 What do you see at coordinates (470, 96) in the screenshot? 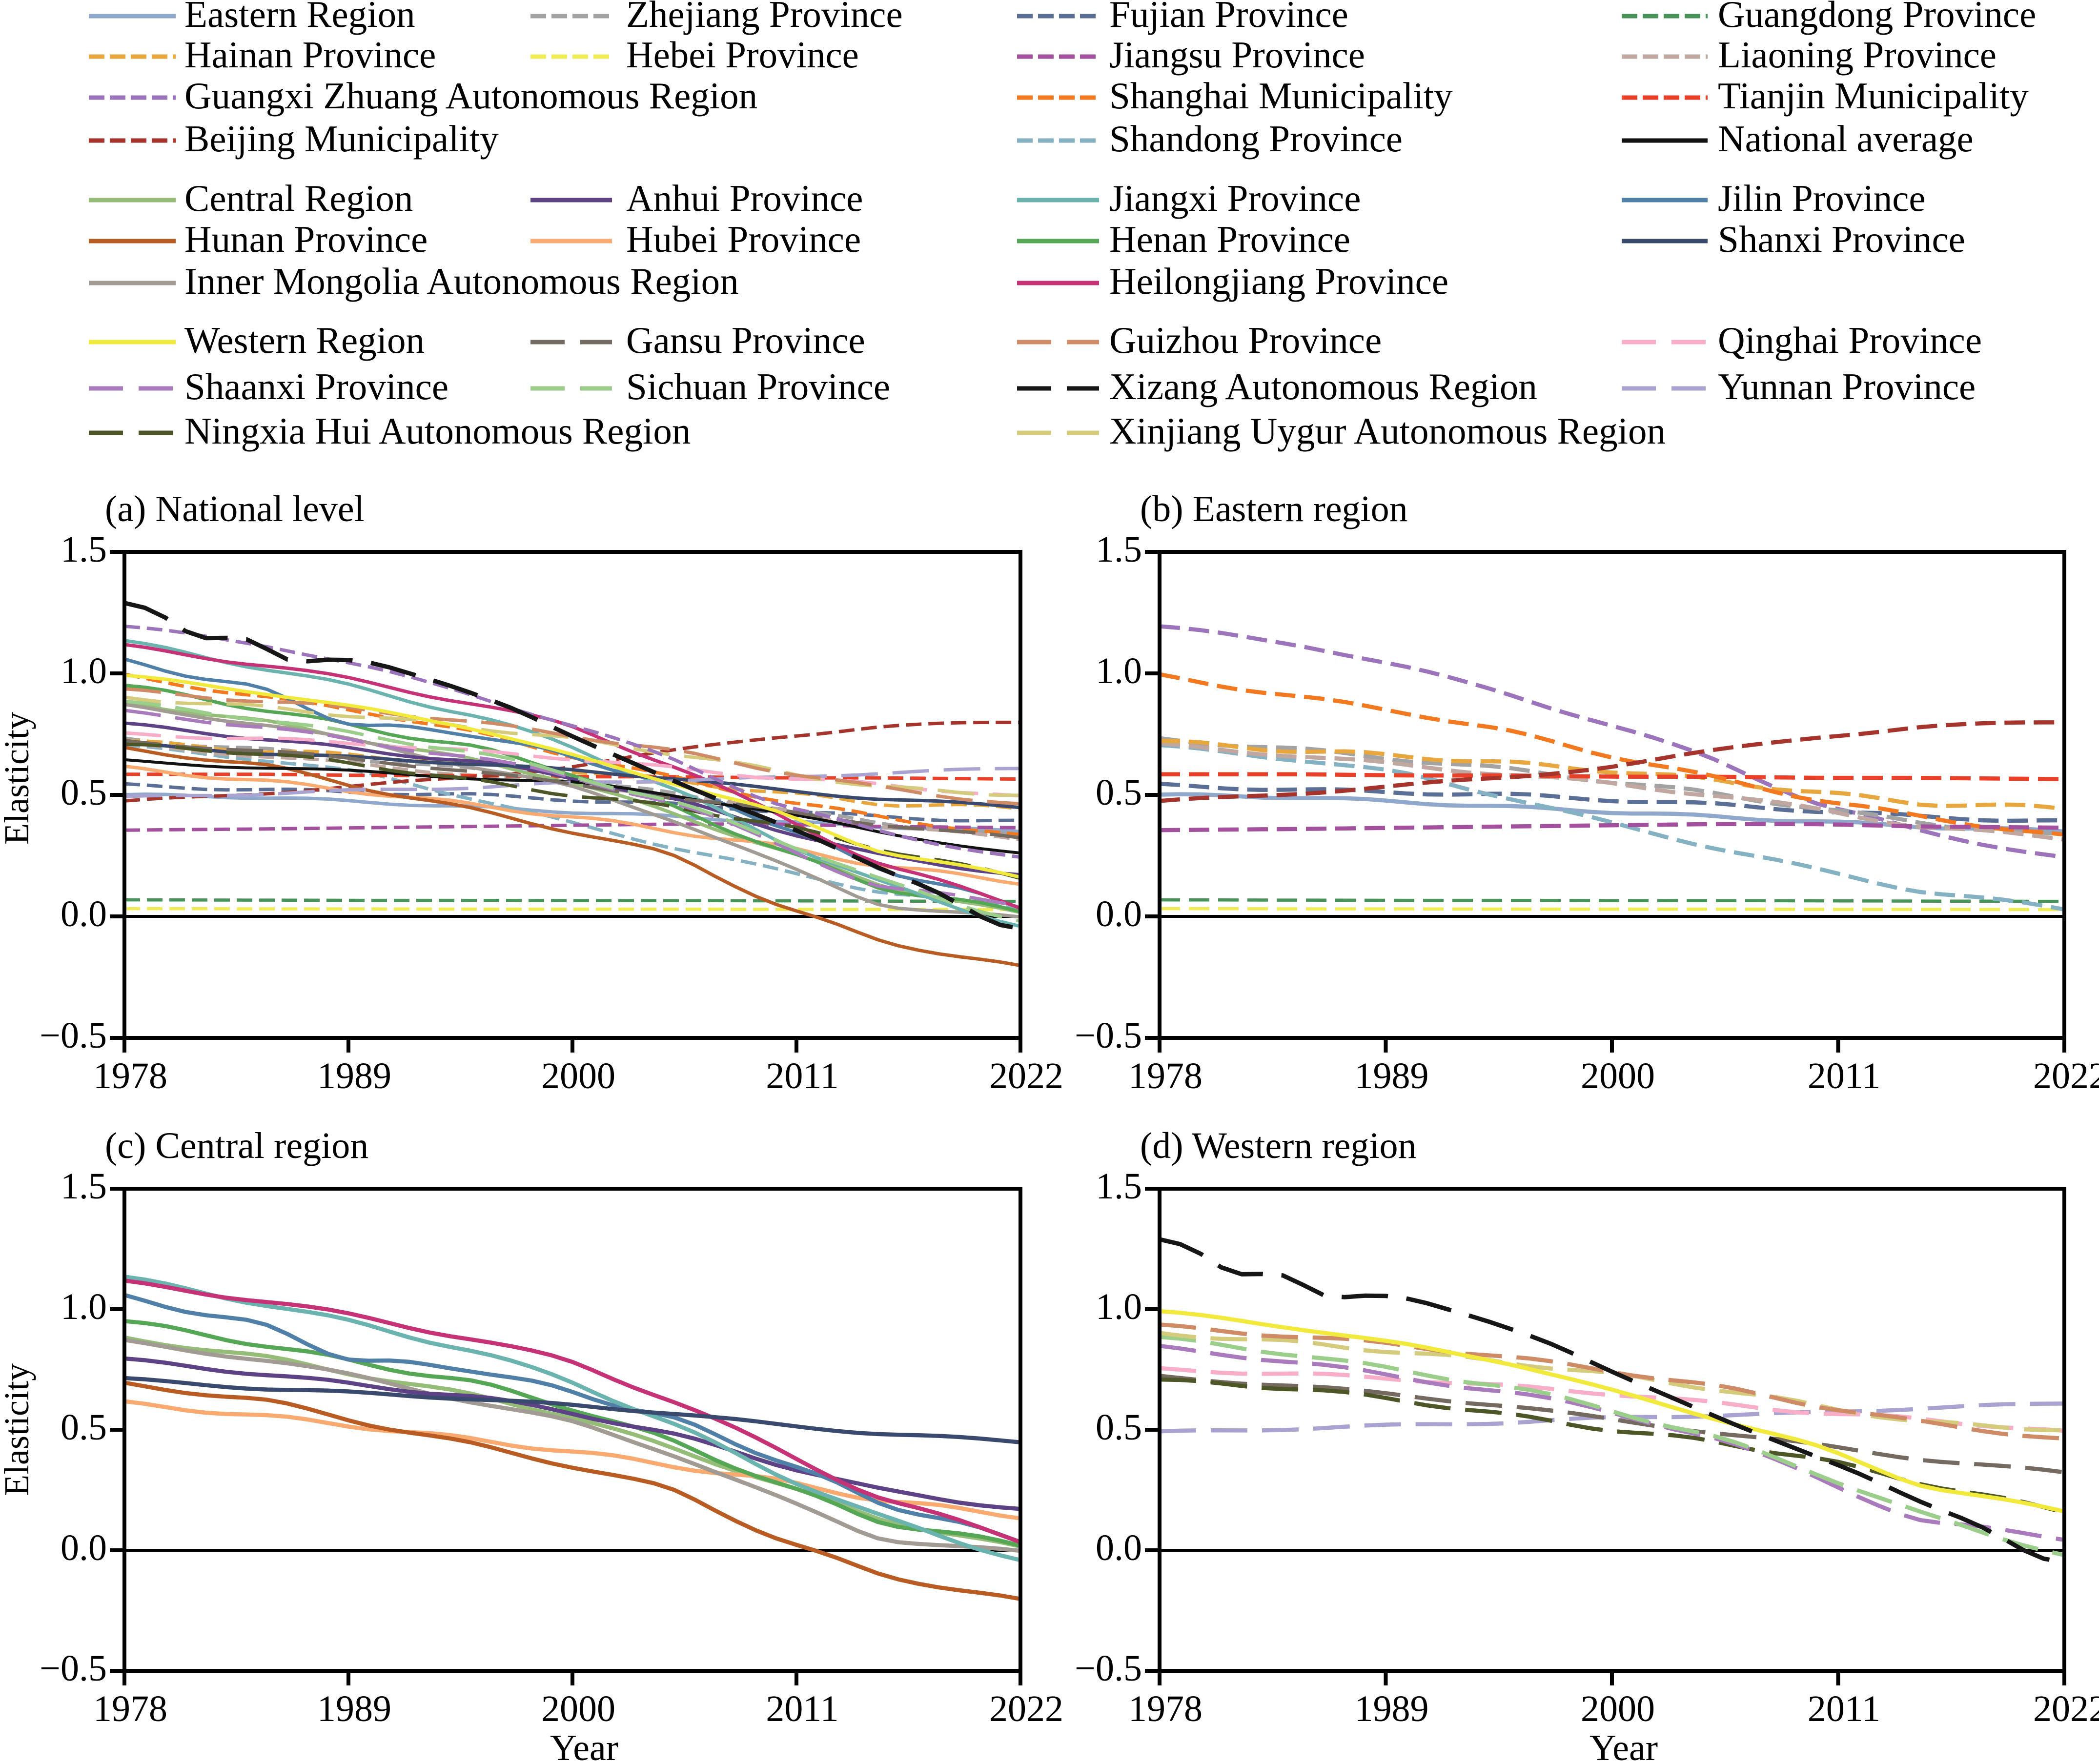
I see `svg-text:Guangxi Zhuang Autonomous Regi: Guangxi Zhuang Autonomous Region` at bounding box center [470, 96].